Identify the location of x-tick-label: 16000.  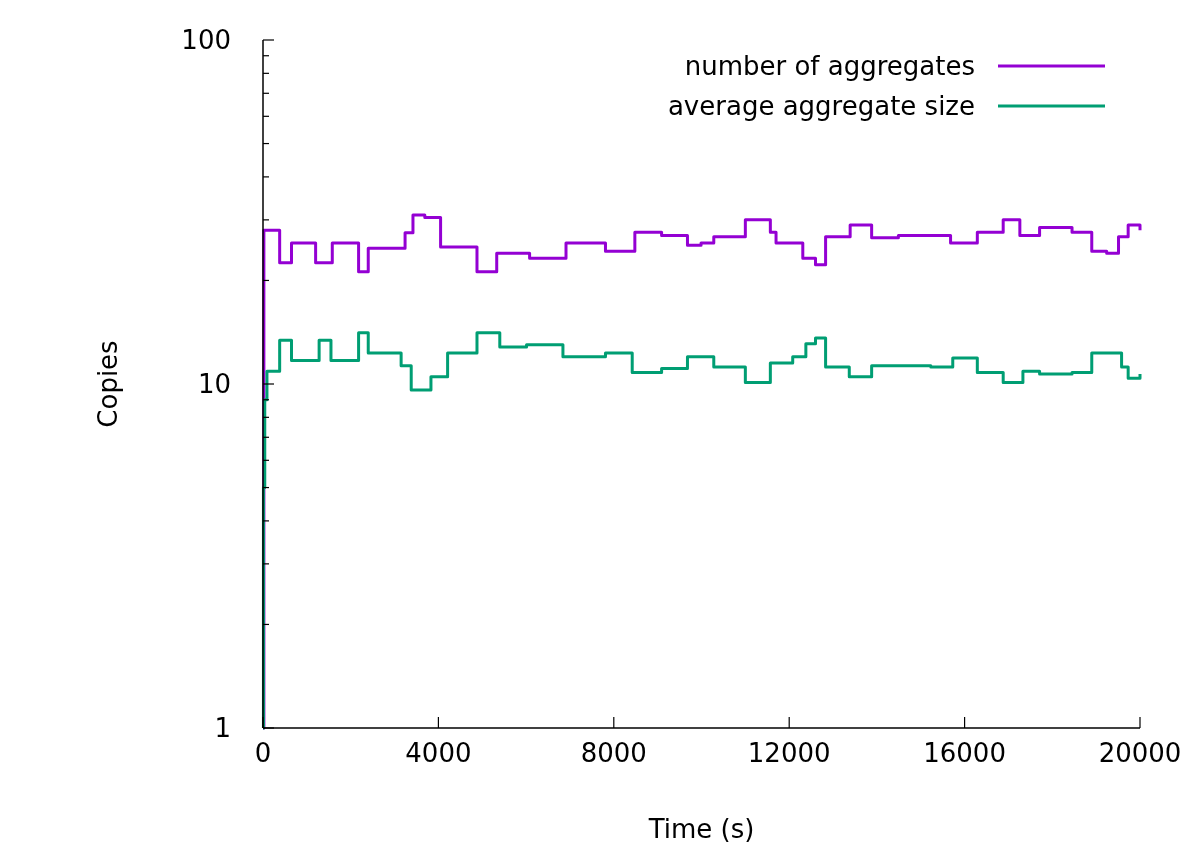
(964, 753).